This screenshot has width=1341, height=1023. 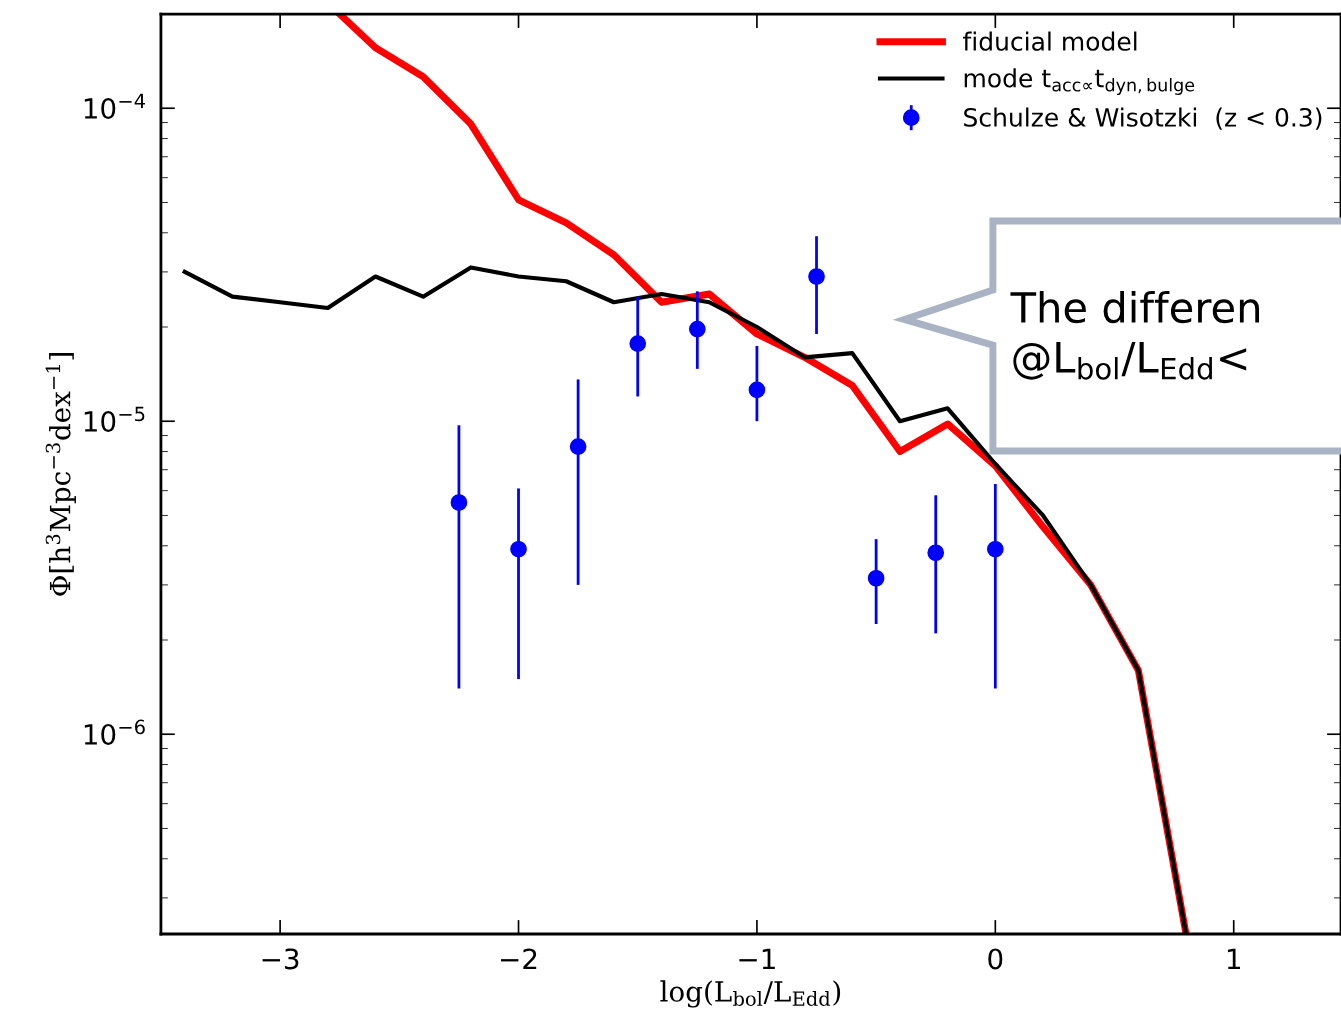 I want to click on x-tick-label: 1, so click(x=1233, y=958).